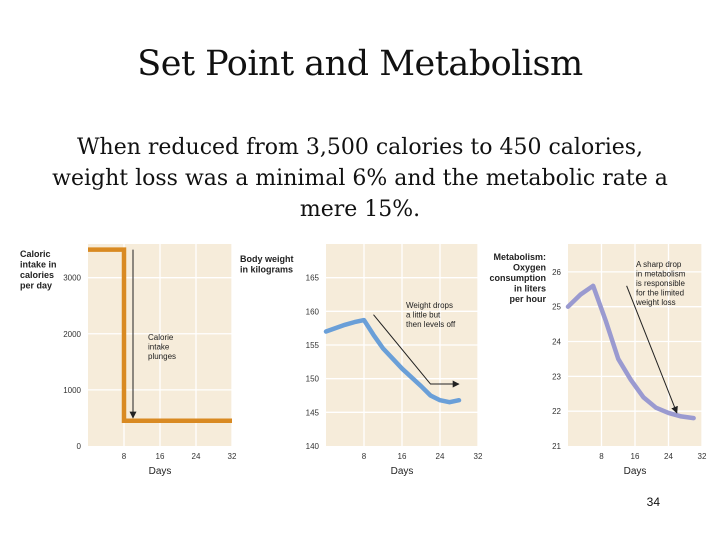 This screenshot has height=540, width=720. What do you see at coordinates (159, 347) in the screenshot?
I see `annotation-line: intake` at bounding box center [159, 347].